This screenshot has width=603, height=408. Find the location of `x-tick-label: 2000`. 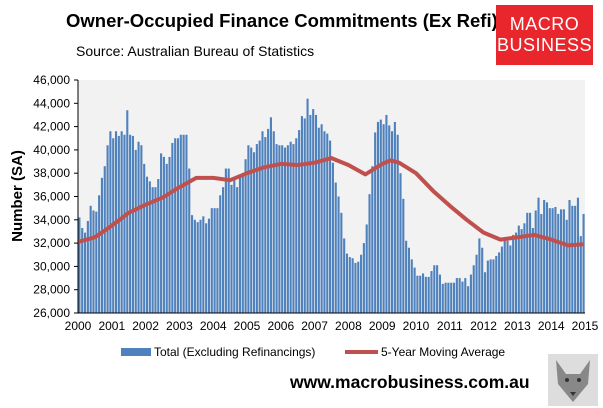

x-tick-label: 2000 is located at coordinates (78, 326).